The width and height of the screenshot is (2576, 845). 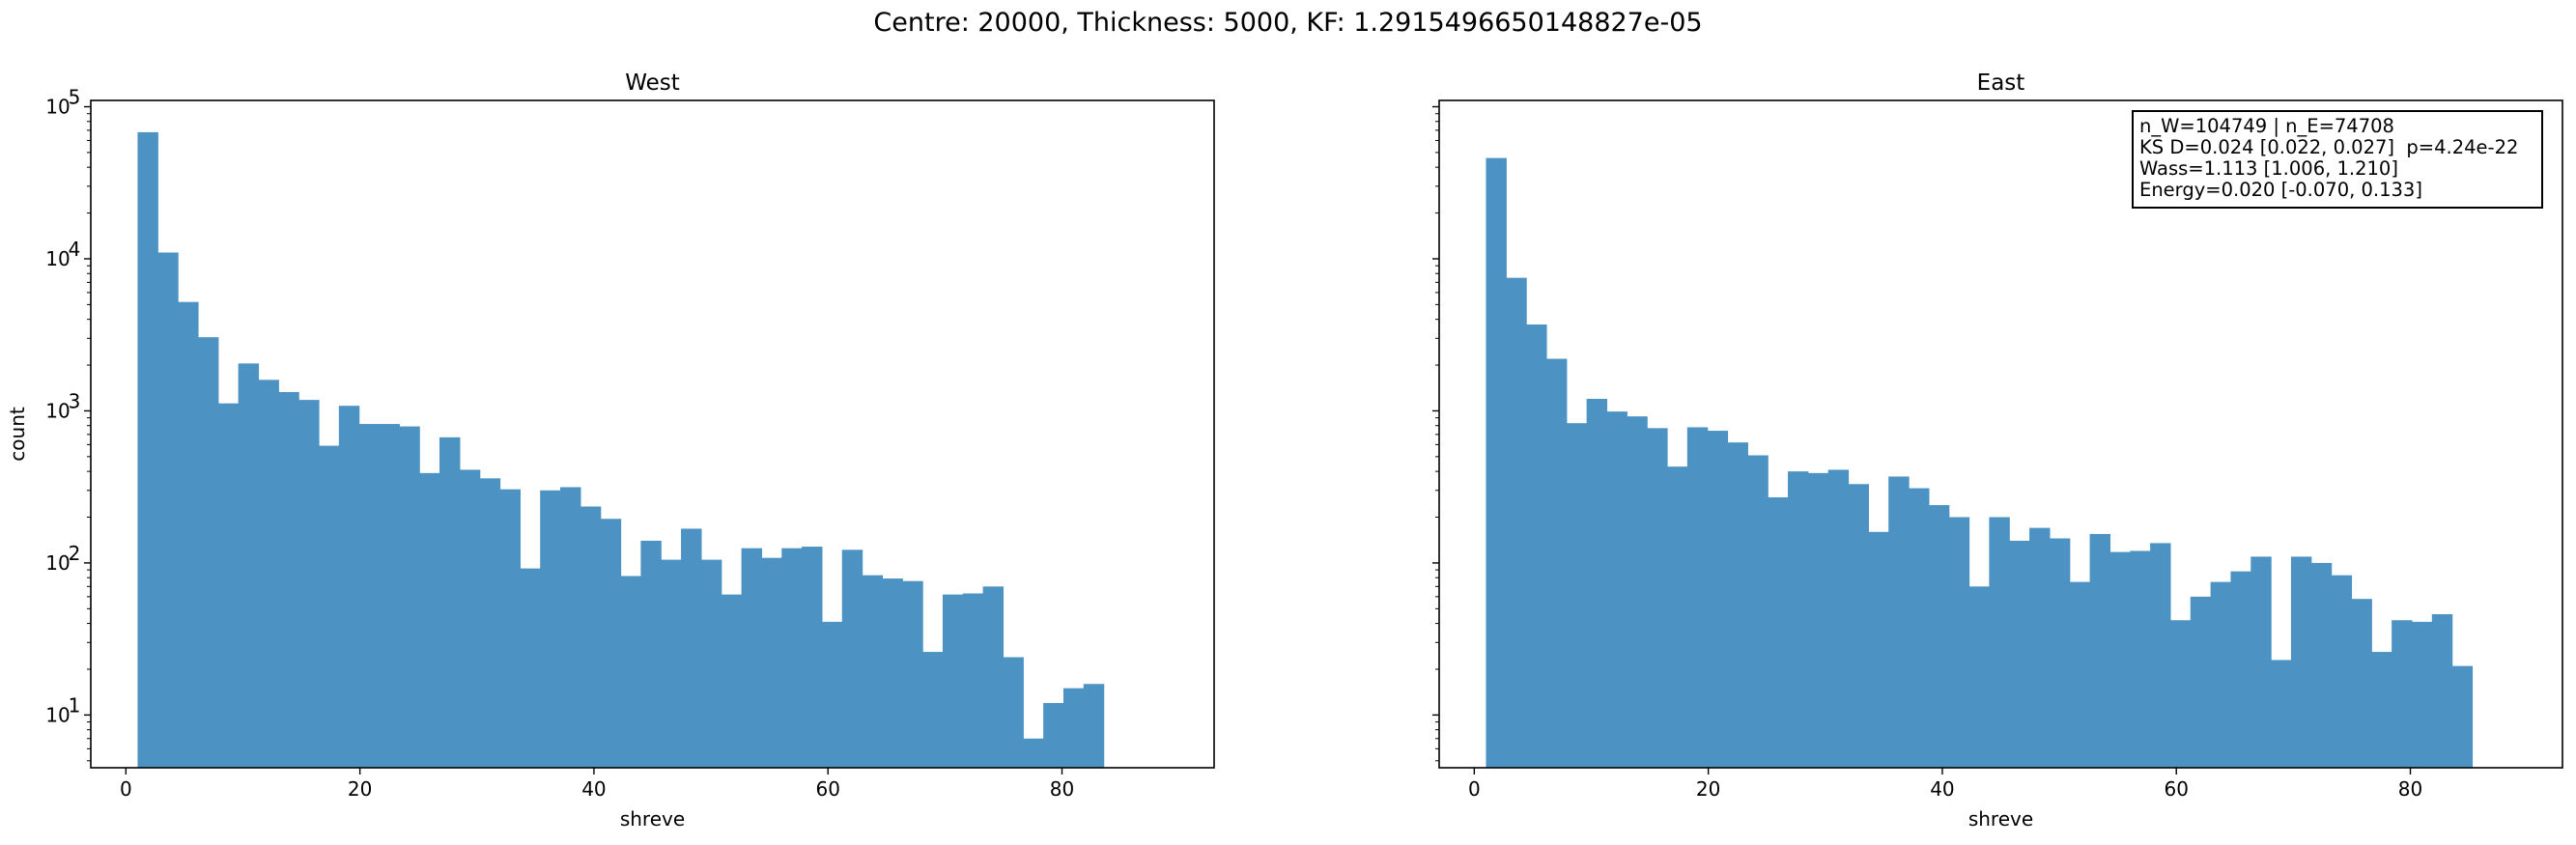 I want to click on x-tick-label: 0, so click(x=126, y=789).